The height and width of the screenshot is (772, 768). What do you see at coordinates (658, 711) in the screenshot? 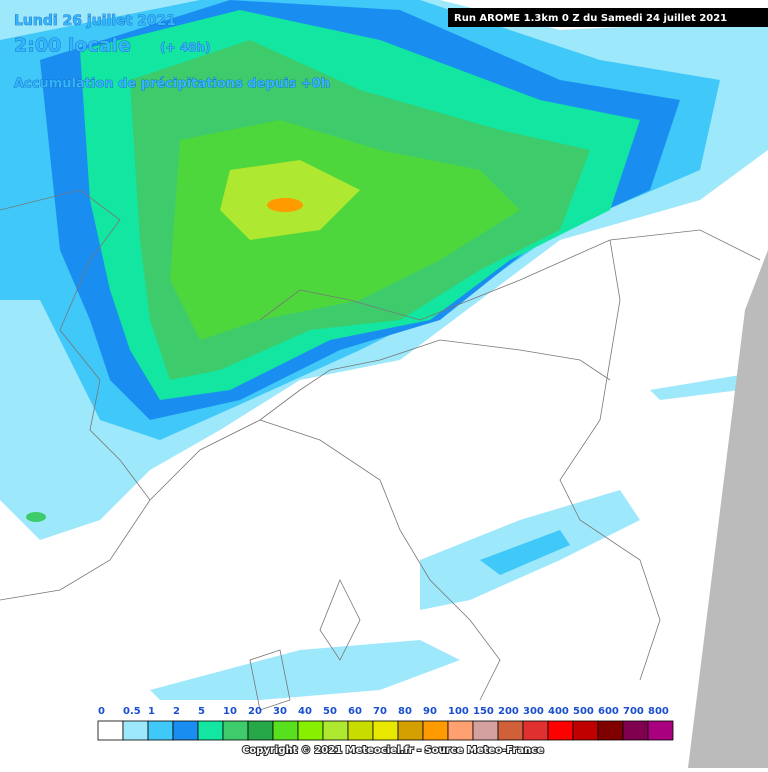
I see `legend-label: 800` at bounding box center [658, 711].